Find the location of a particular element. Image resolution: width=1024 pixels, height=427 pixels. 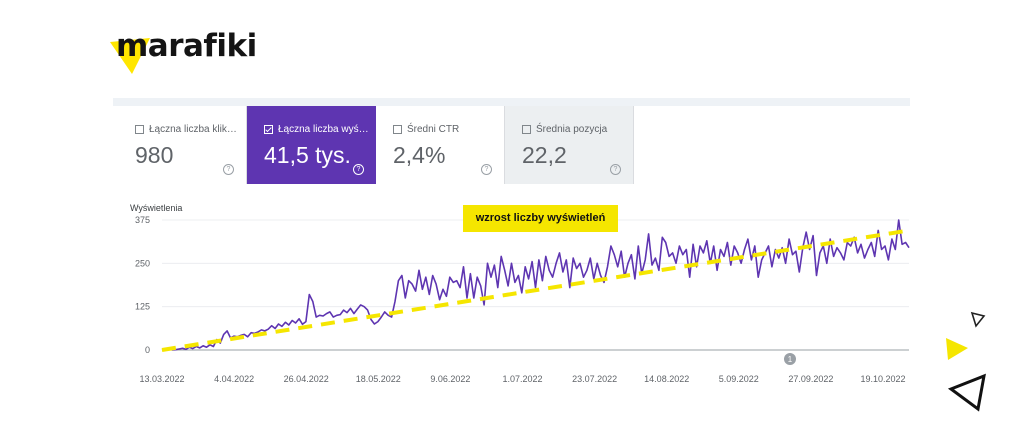

x-tick-label: 18.05.2022 is located at coordinates (378, 379).